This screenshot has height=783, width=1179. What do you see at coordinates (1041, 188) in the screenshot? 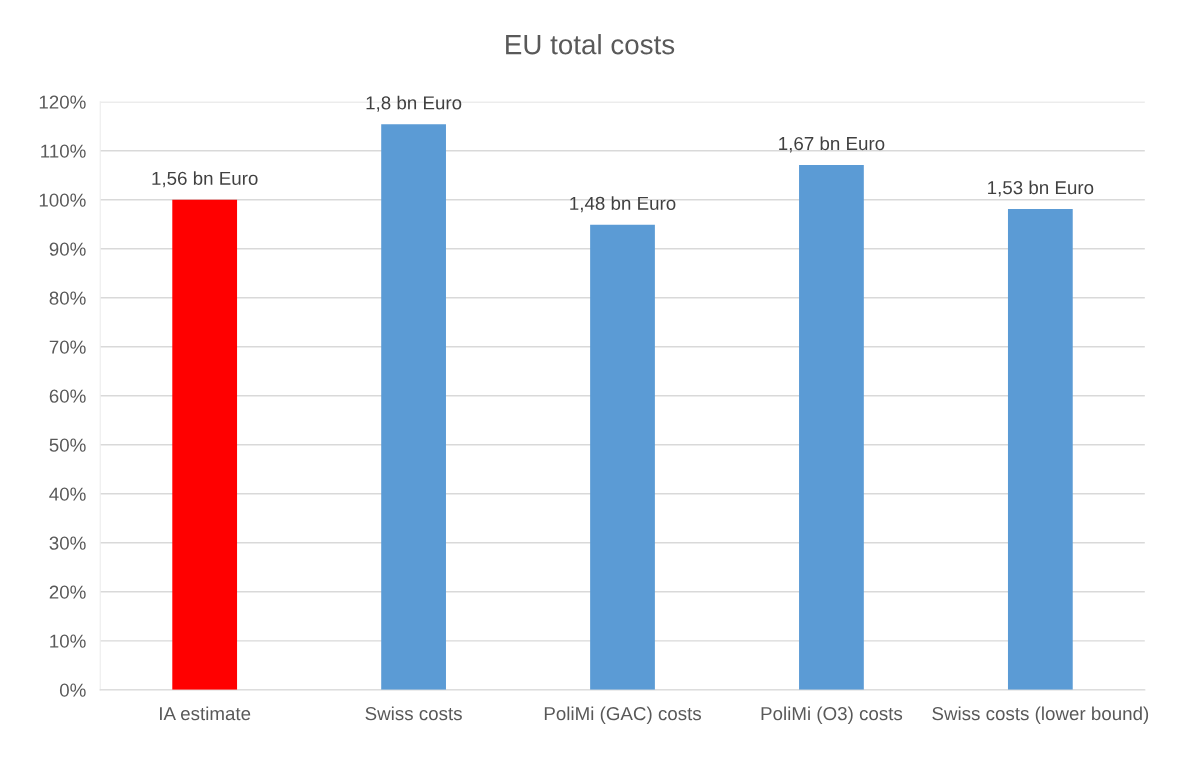
I see `annotation: 1,53 bn Euro` at bounding box center [1041, 188].